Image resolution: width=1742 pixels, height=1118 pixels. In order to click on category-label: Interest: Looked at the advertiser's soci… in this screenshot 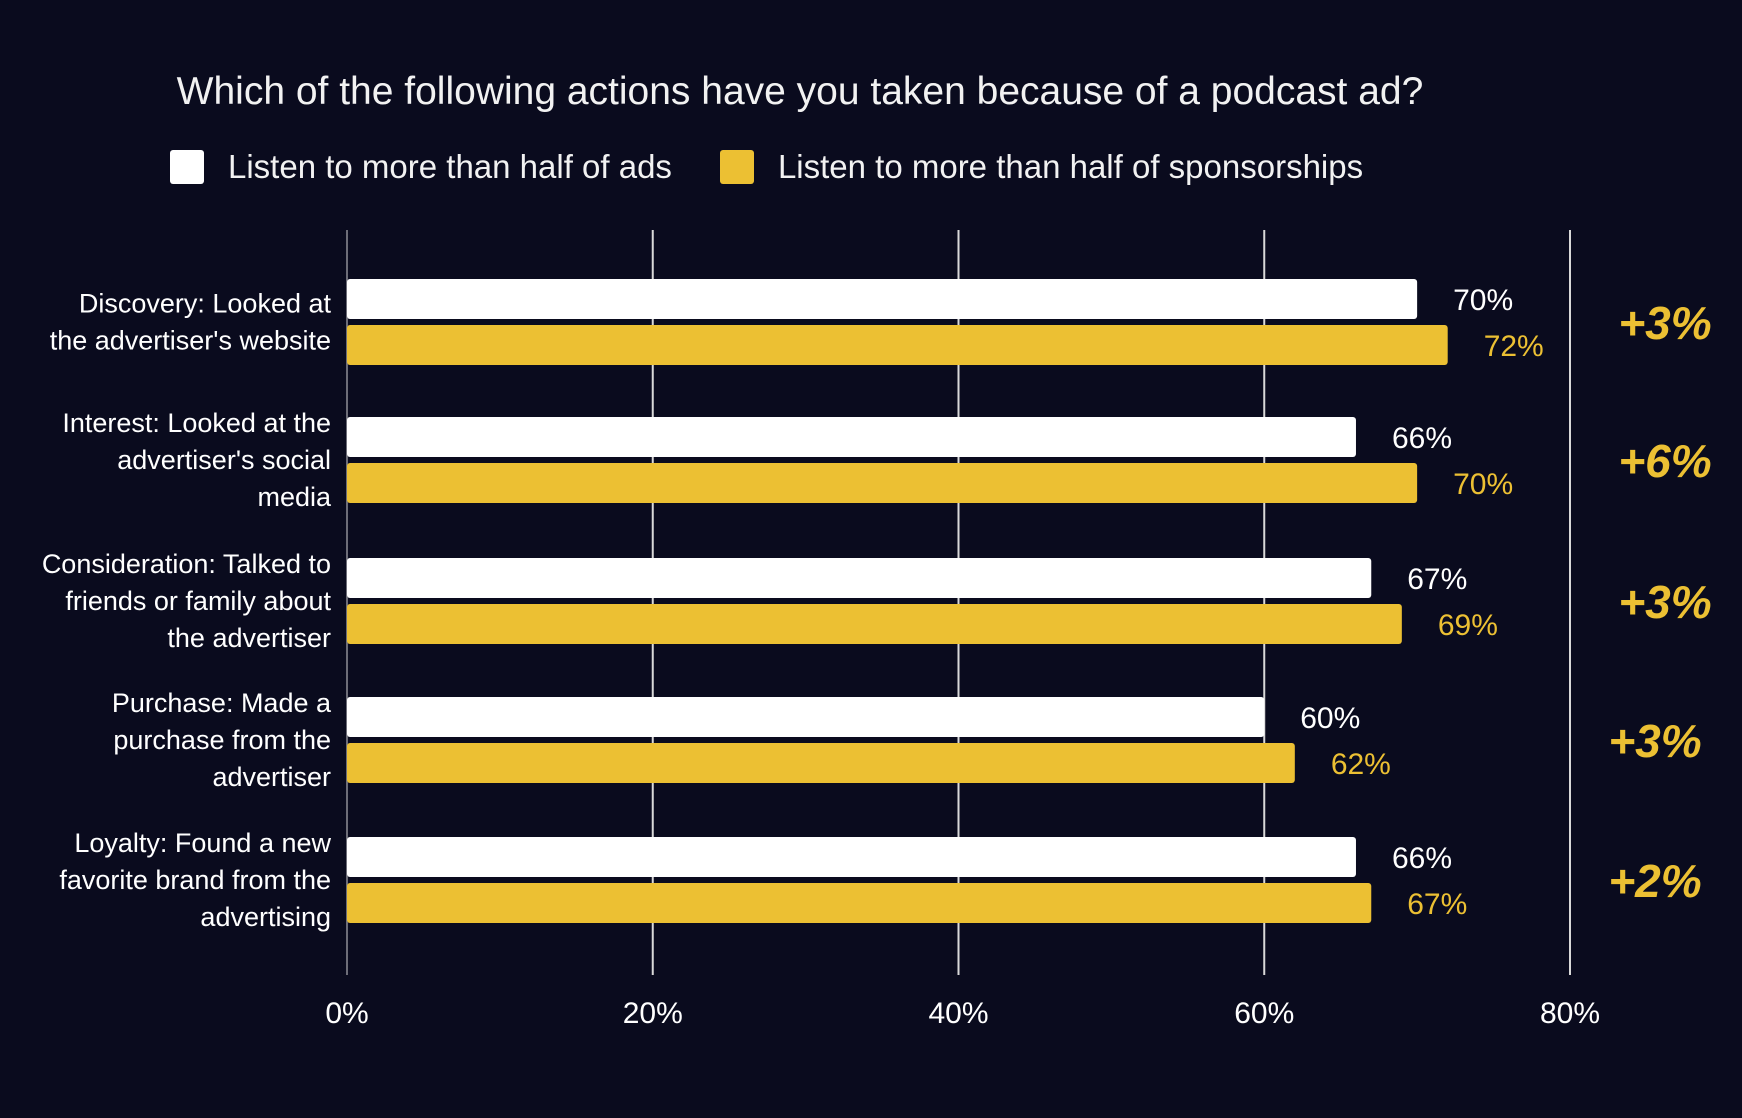, I will do `click(197, 460)`.